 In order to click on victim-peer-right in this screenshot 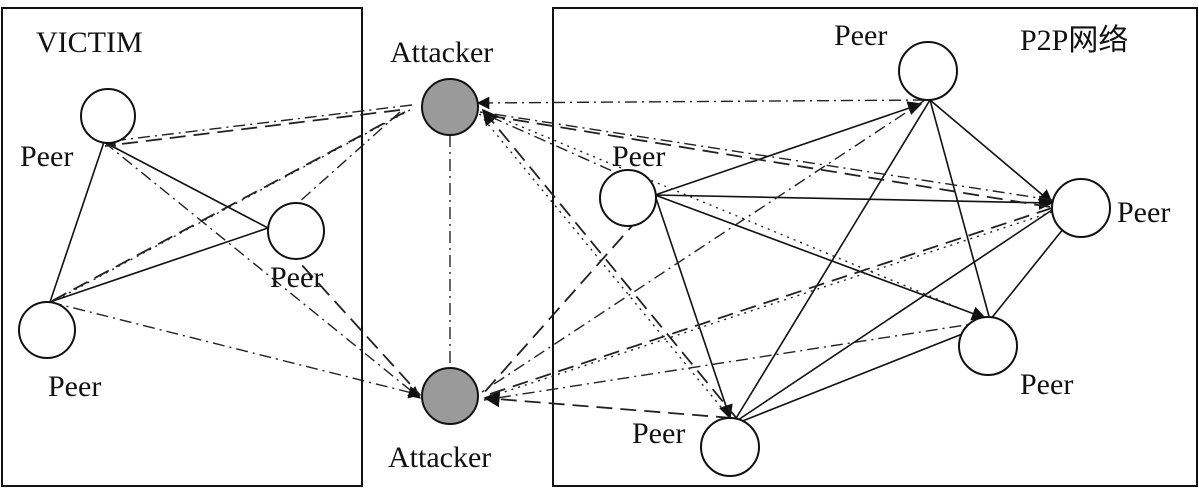, I will do `click(296, 231)`.